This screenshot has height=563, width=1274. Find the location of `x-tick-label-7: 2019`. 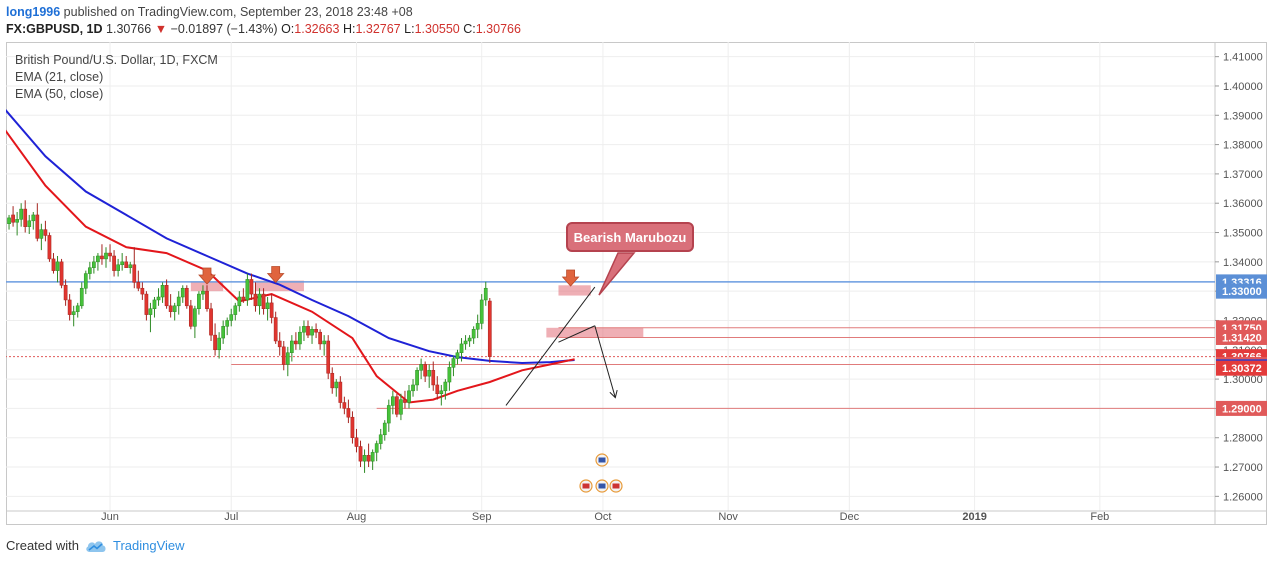

x-tick-label-7: 2019 is located at coordinates (974, 517).